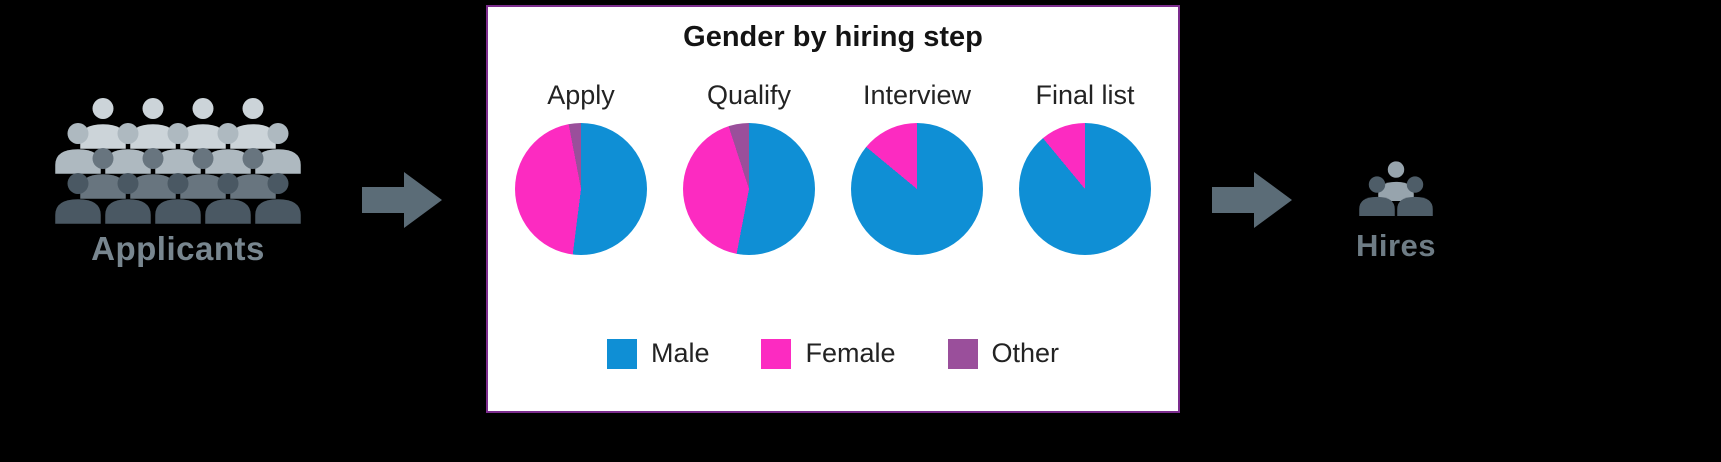  I want to click on legend-swatch-male, so click(621, 353).